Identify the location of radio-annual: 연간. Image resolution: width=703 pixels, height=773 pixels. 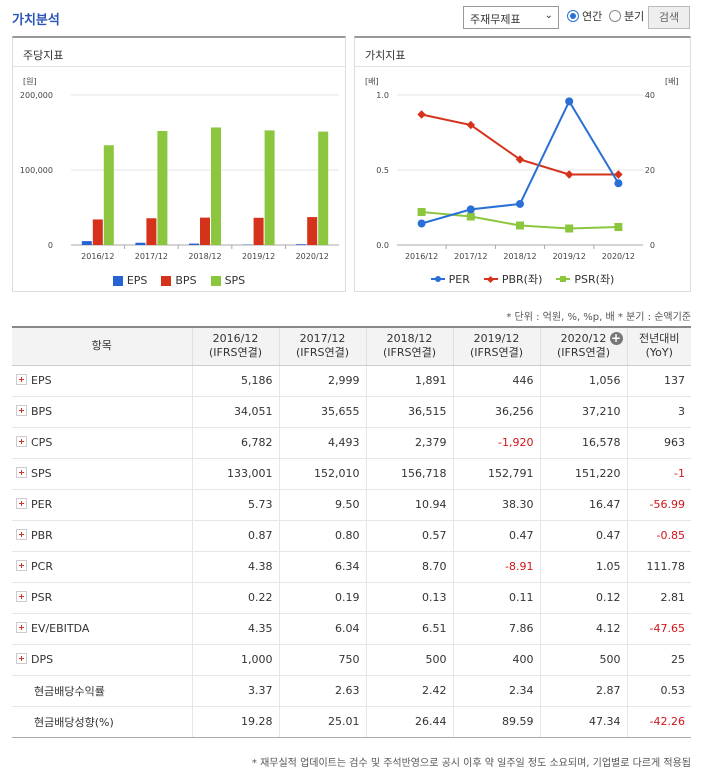
(584, 16).